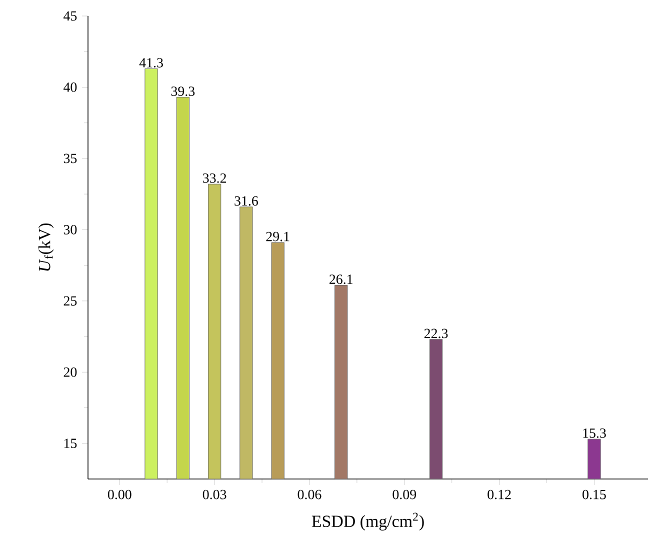 The image size is (649, 558). What do you see at coordinates (46, 247) in the screenshot?
I see `y-axis-title: U$_{f}$(kV)` at bounding box center [46, 247].